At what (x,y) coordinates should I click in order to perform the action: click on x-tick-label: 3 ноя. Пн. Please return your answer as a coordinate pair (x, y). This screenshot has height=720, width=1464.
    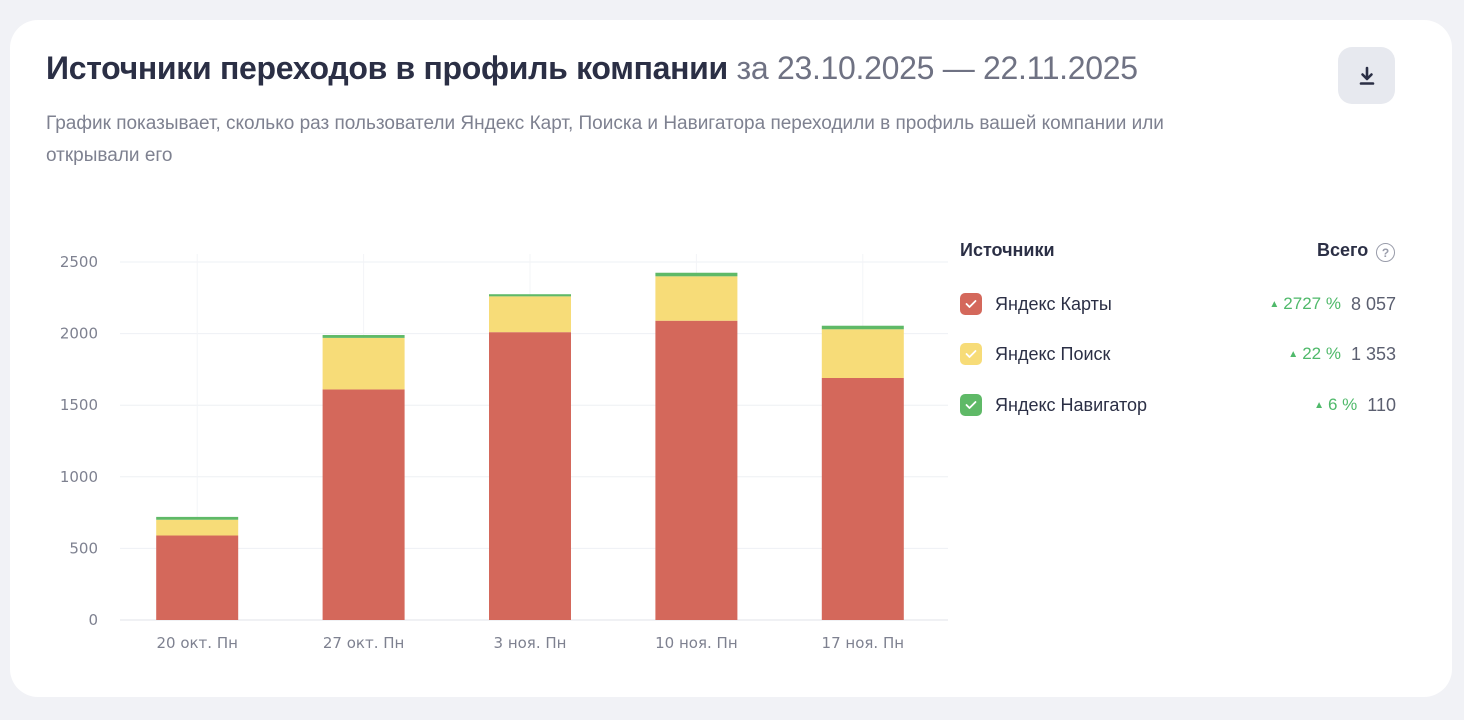
    Looking at the image, I should click on (530, 643).